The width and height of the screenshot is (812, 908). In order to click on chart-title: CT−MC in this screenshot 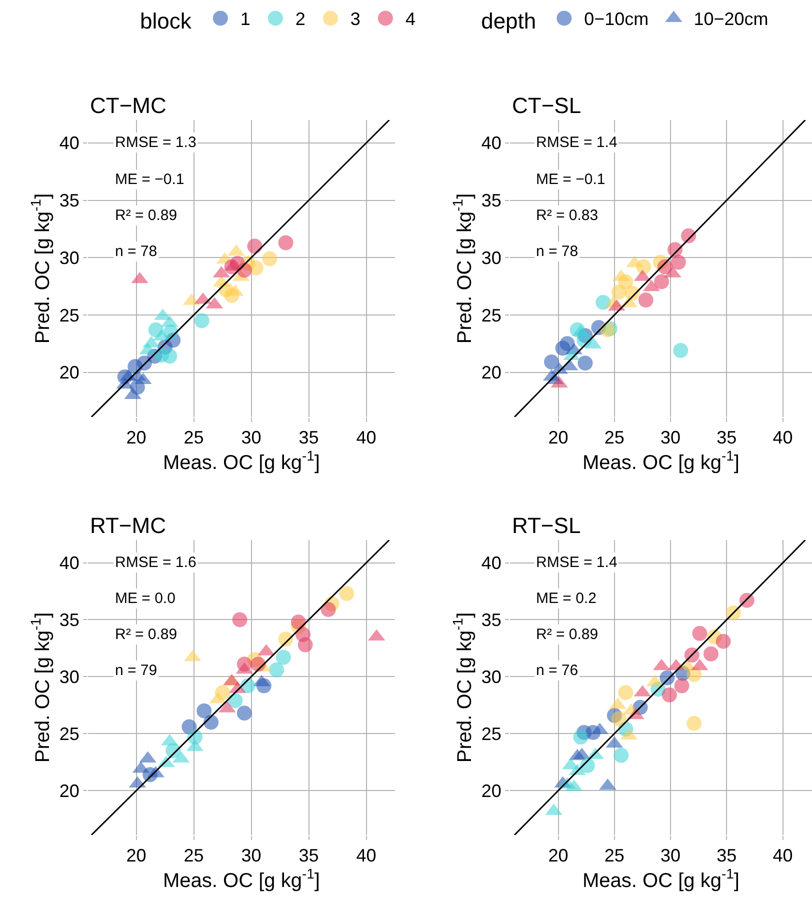, I will do `click(128, 105)`.